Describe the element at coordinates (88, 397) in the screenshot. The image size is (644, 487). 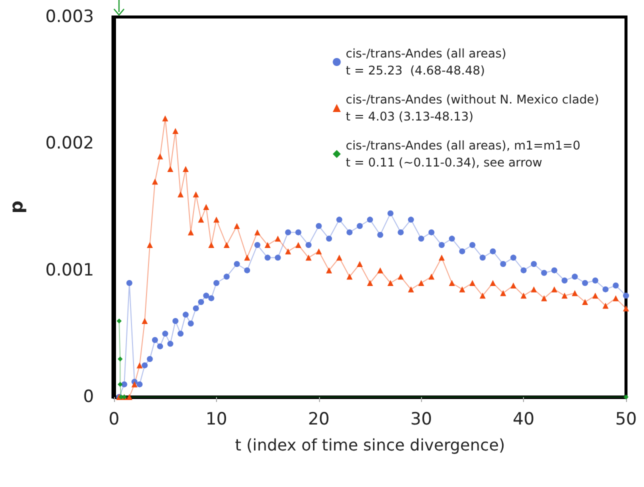
I see `y-tick-label: 0` at that location.